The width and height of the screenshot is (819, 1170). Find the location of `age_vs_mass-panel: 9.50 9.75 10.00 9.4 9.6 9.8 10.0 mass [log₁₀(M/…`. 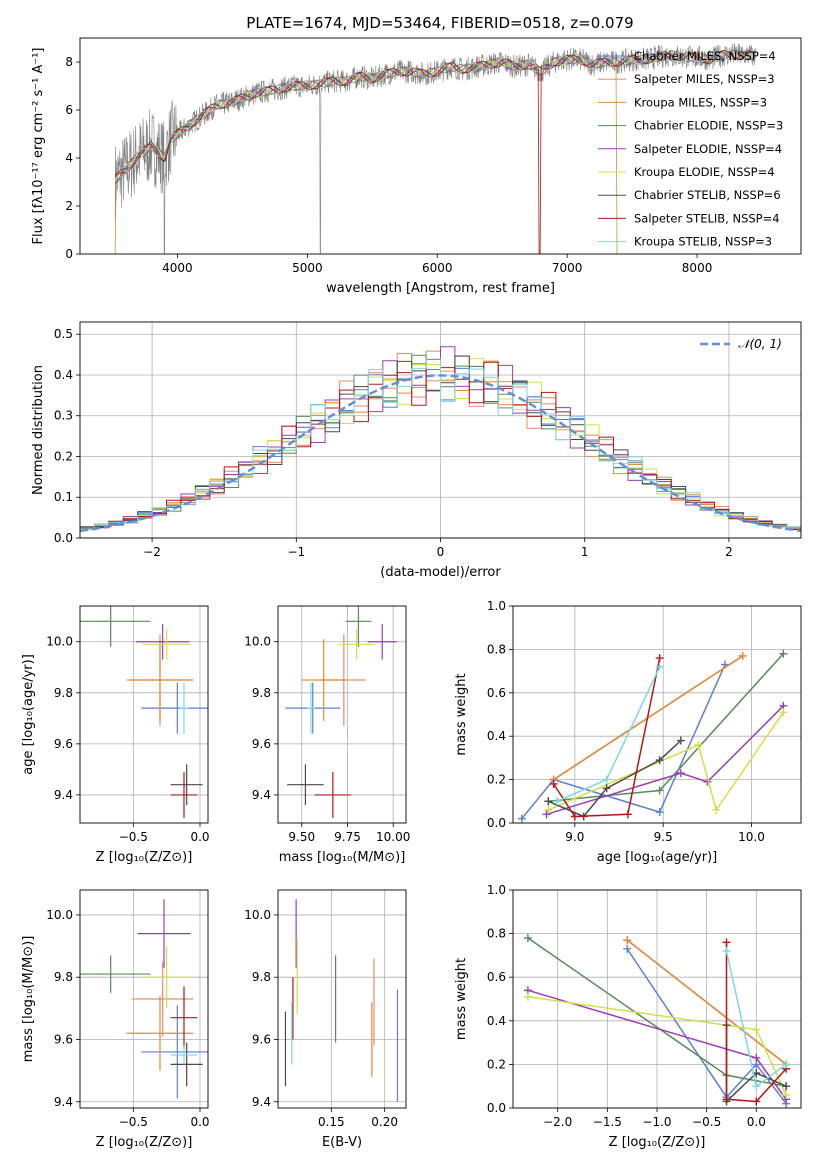

age_vs_mass-panel: 9.50 9.75 10.00 9.4 9.6 9.8 10.0 mass [log₁₀(M/… is located at coordinates (327, 735).